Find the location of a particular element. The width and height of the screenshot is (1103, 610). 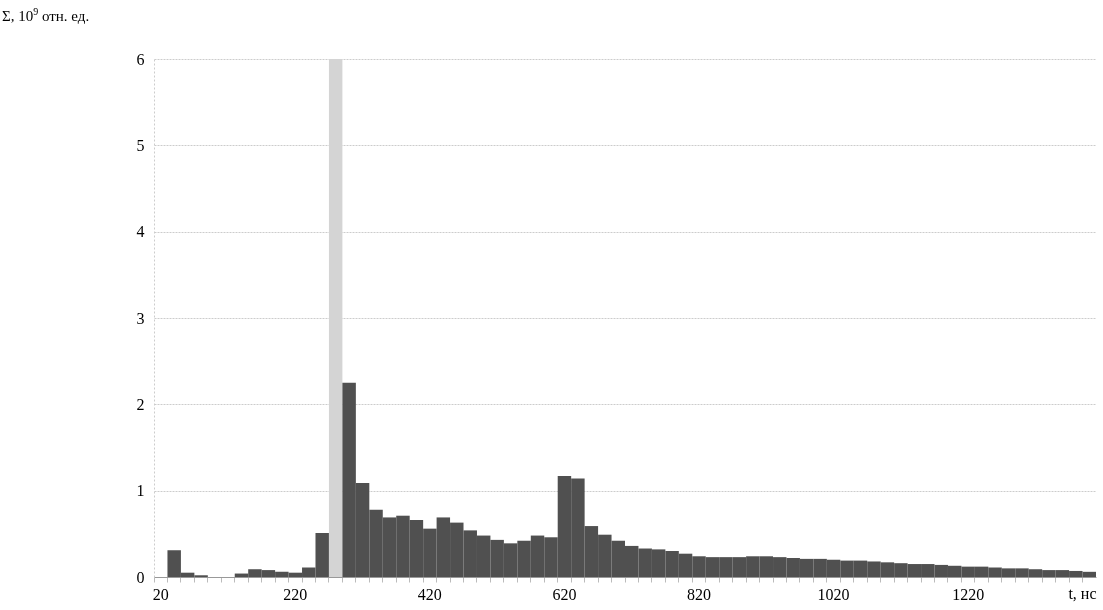

y-tick-label: 0 is located at coordinates (140, 577).